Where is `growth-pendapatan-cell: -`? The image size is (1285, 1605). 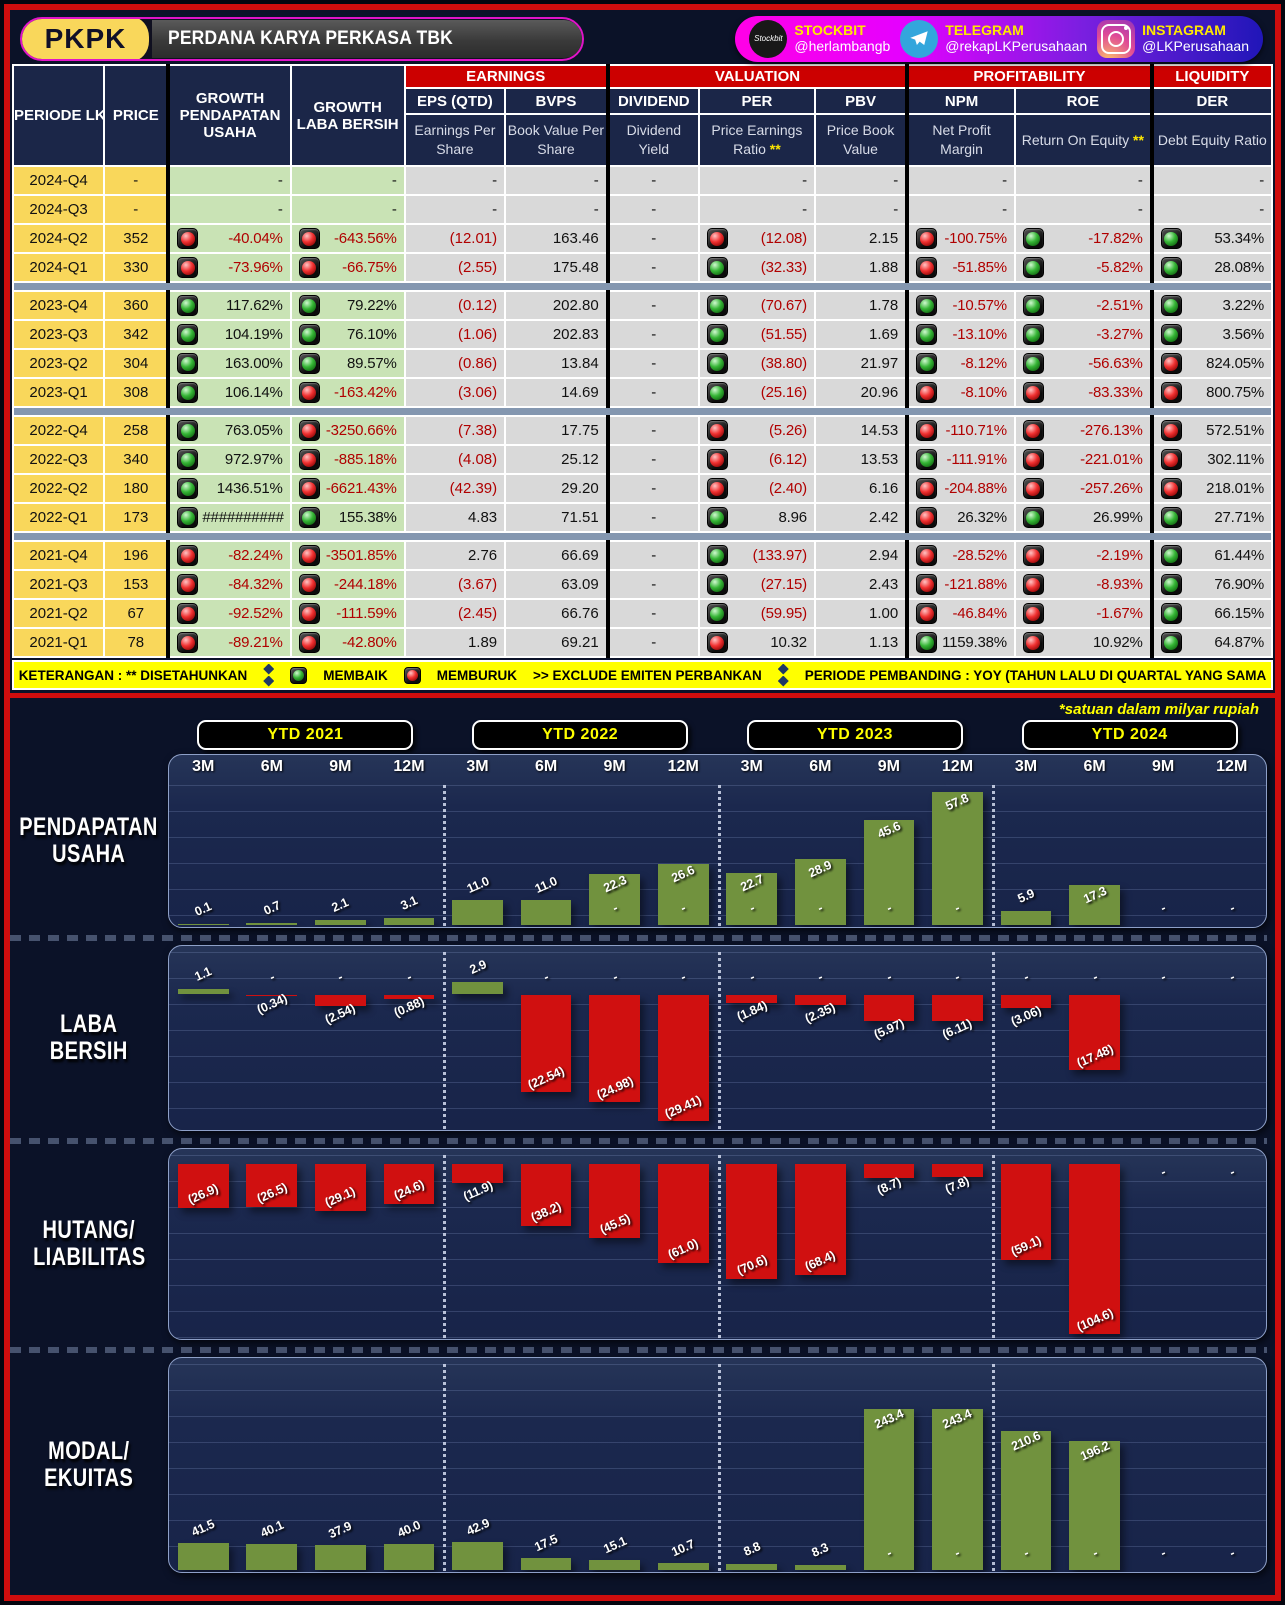 growth-pendapatan-cell: - is located at coordinates (229, 209).